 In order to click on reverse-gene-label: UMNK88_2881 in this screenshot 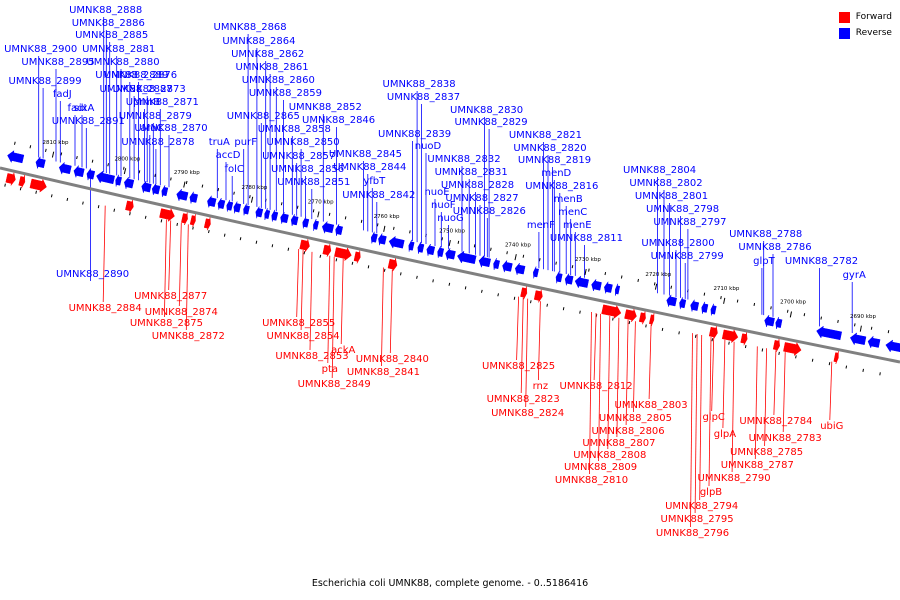, I will do `click(118, 49)`.